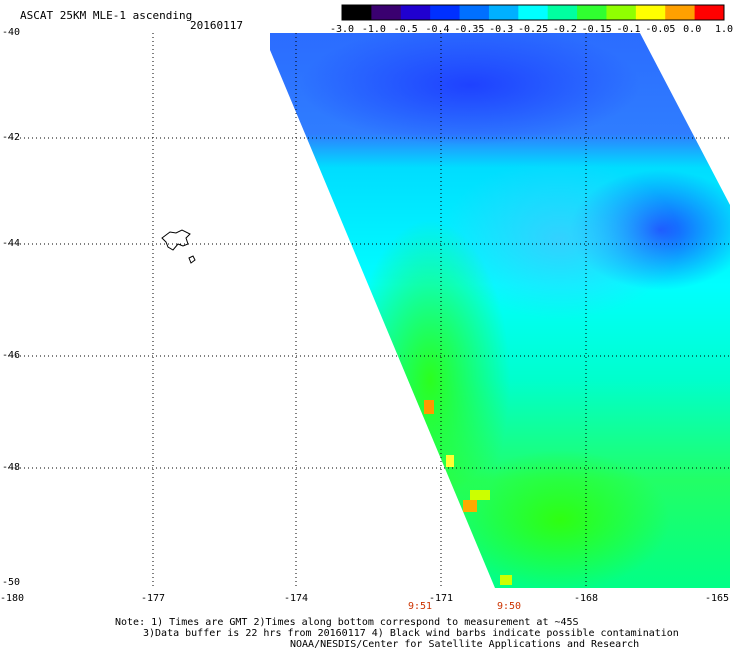  Describe the element at coordinates (373, 29) in the screenshot. I see `colorbar-label: -1.0` at that location.